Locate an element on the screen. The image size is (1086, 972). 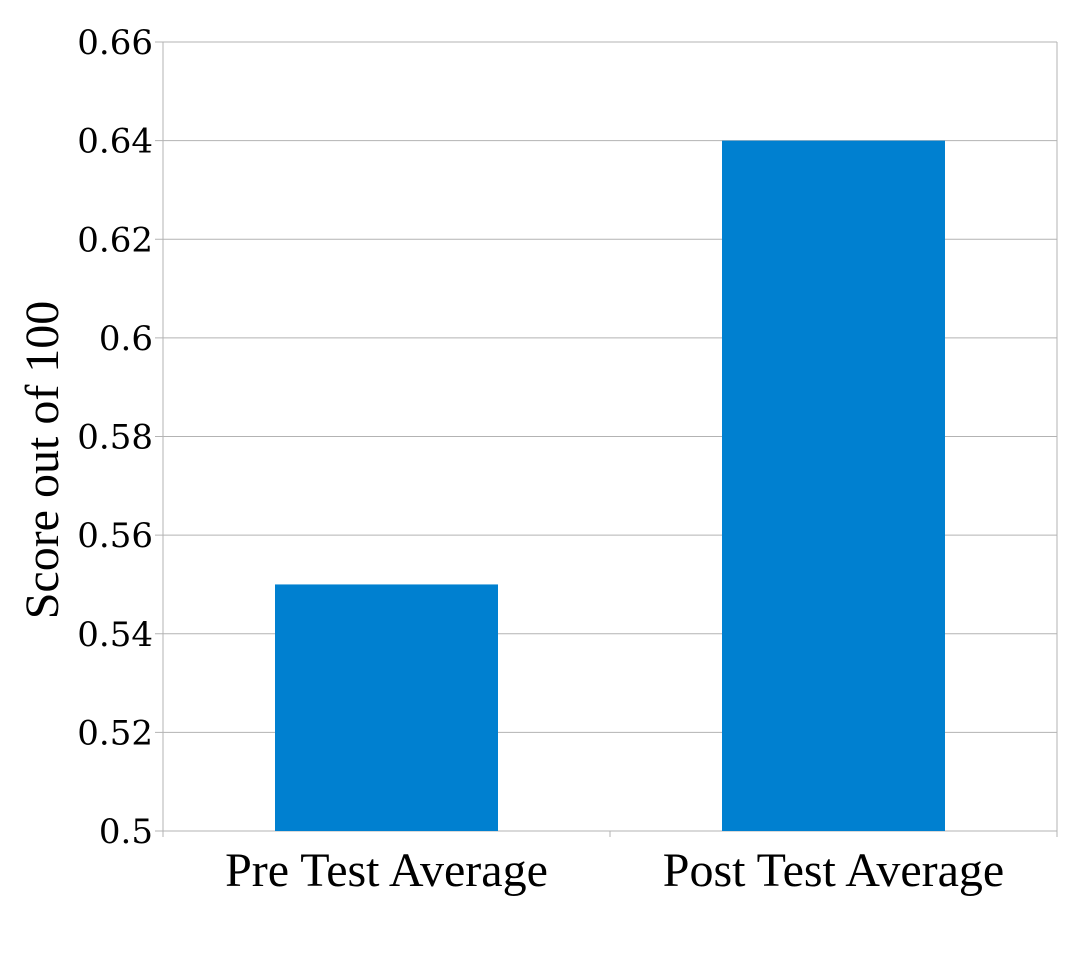
y-tick-label: 0.58 is located at coordinates (115, 438).